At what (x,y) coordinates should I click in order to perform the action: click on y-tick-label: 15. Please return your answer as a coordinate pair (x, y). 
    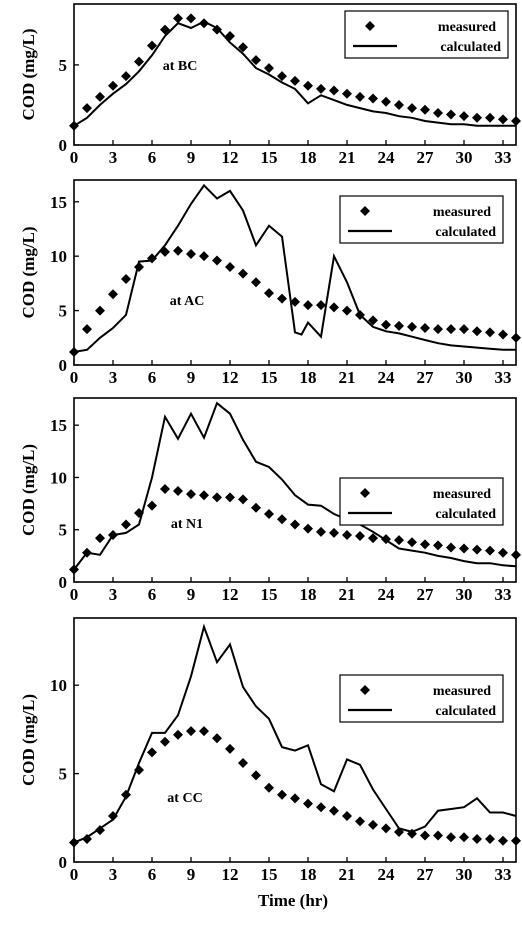
    Looking at the image, I should click on (58, 202).